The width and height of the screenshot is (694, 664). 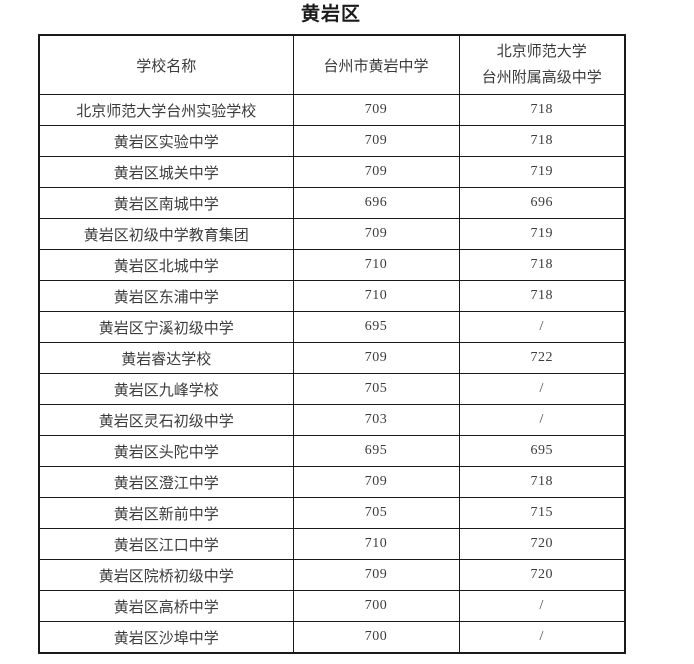 I want to click on table-row: 黄岩区澄江中学 709 718, so click(x=332, y=482).